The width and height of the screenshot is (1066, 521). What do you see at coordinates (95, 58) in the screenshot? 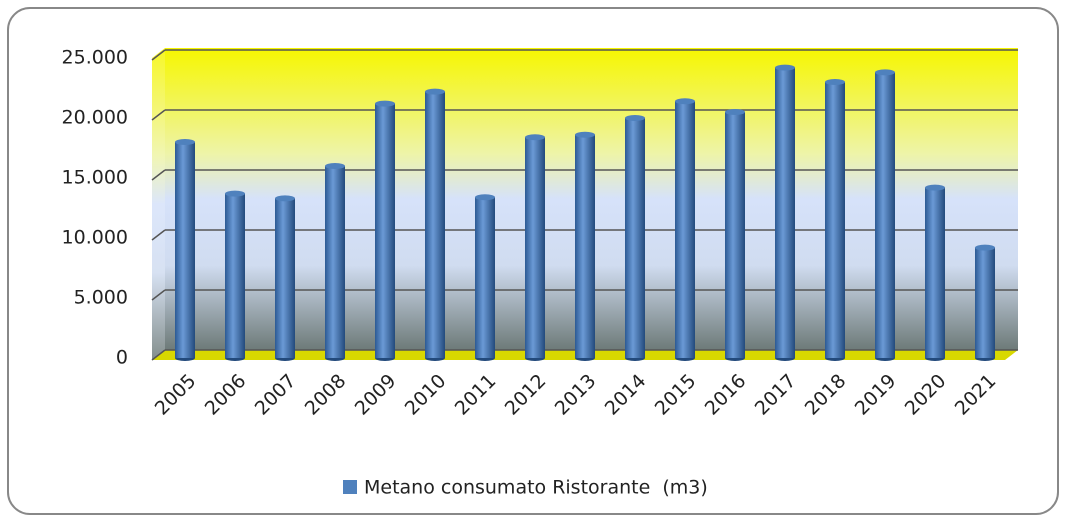
I see `y-tick-label: 25.000` at bounding box center [95, 58].